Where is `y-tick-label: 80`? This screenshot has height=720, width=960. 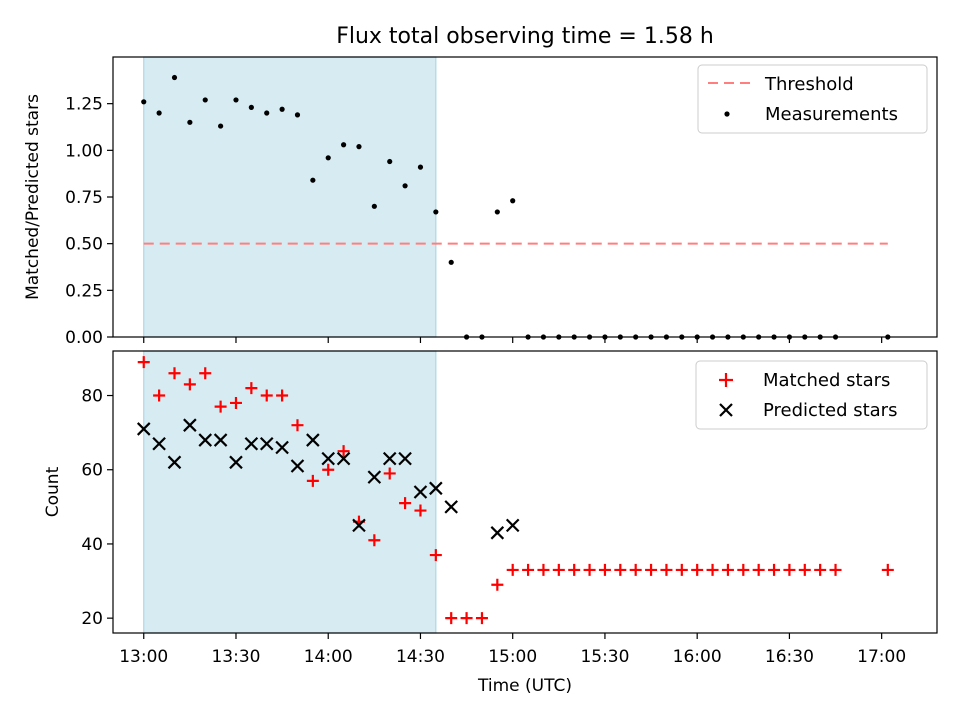
y-tick-label: 80 is located at coordinates (92, 397).